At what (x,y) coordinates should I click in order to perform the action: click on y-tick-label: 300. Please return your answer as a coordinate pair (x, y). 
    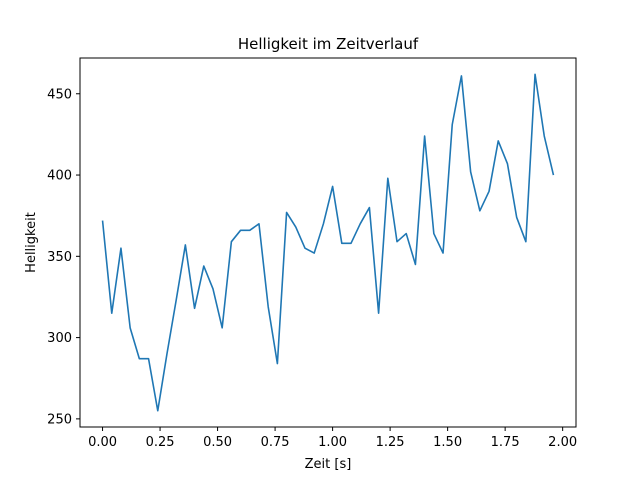
    Looking at the image, I should click on (59, 338).